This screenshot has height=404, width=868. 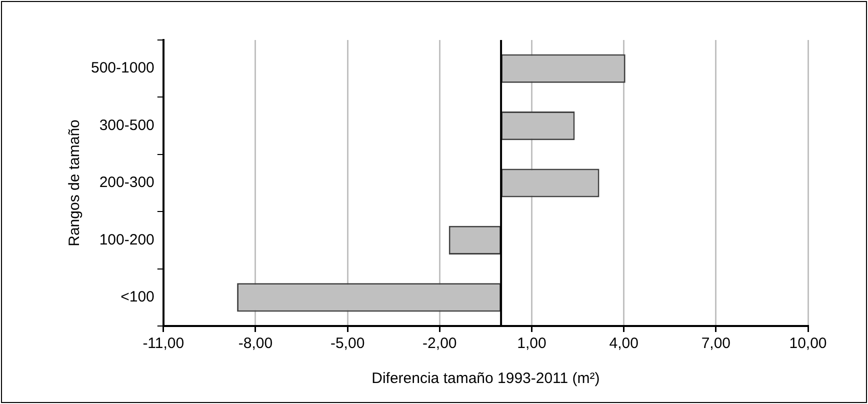 What do you see at coordinates (808, 343) in the screenshot?
I see `x-tick-label: 10,00` at bounding box center [808, 343].